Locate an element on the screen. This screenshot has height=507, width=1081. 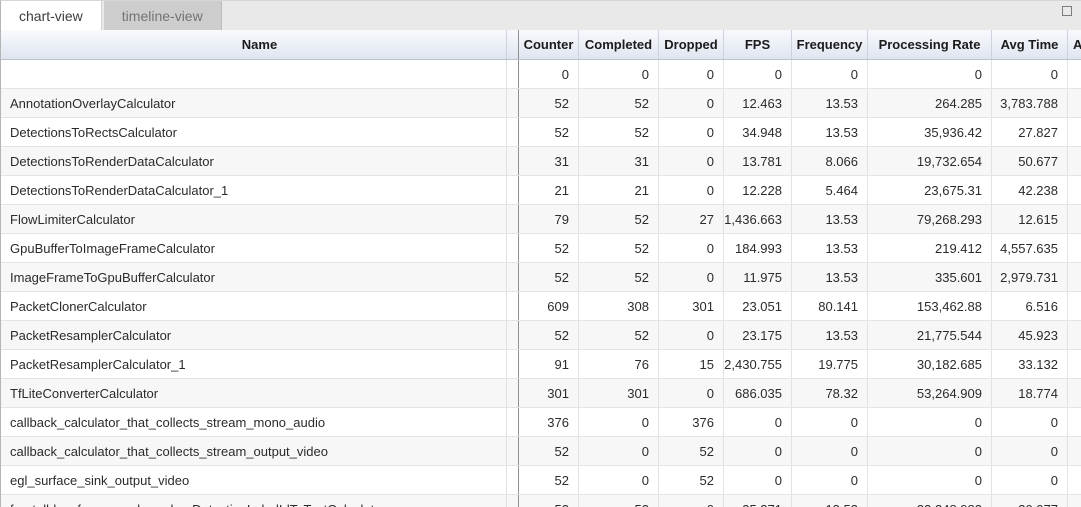
cell-frequency: 19.775 is located at coordinates (830, 364).